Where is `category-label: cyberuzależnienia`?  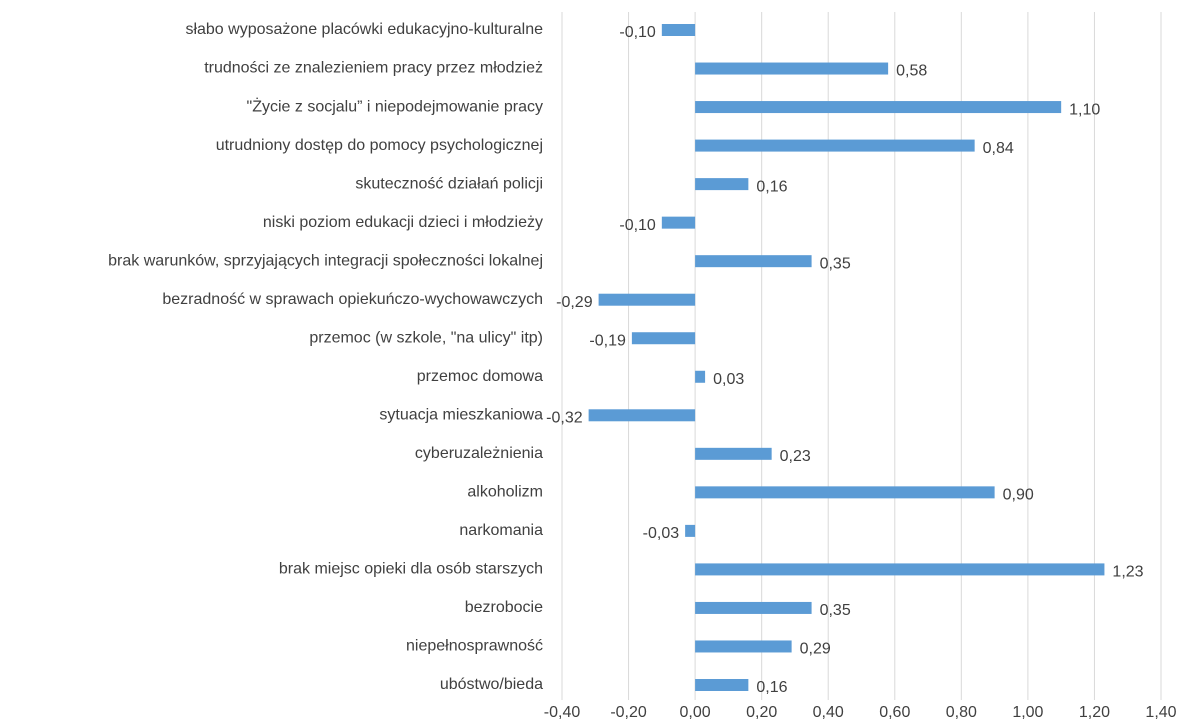
category-label: cyberuzależnienia is located at coordinates (479, 453).